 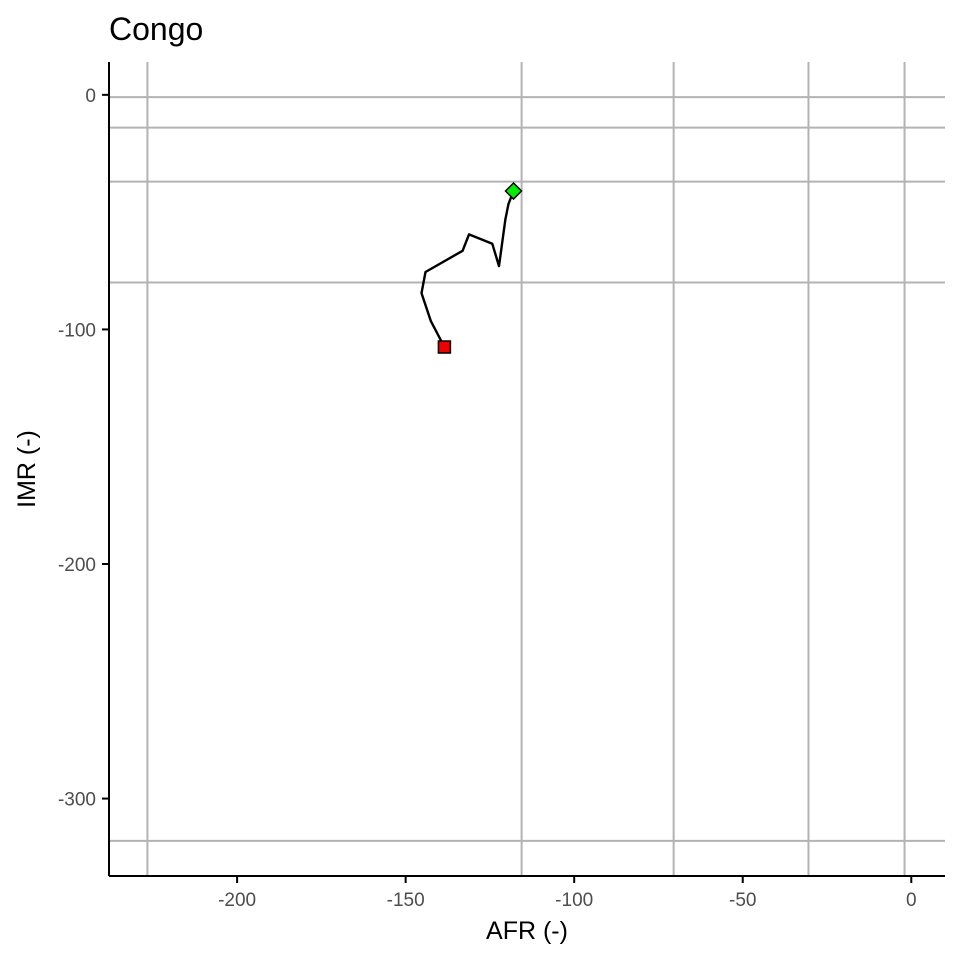 I want to click on y-axis-title: IMR (-), so click(x=27, y=469).